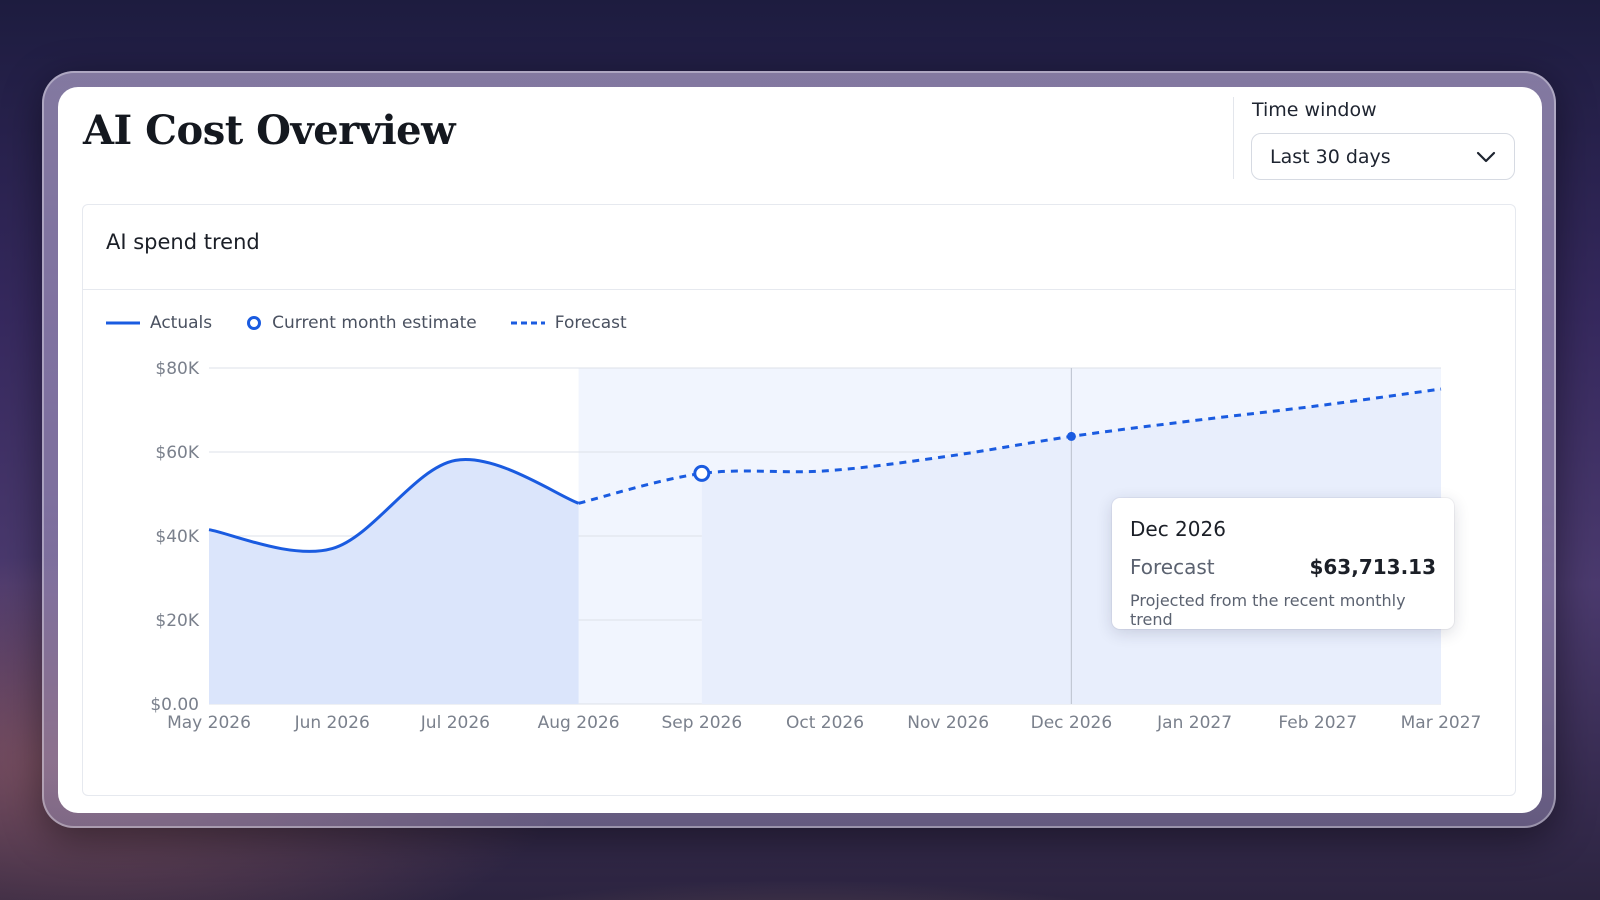 This screenshot has height=900, width=1600. I want to click on current-month-estimate-marker, so click(702, 473).